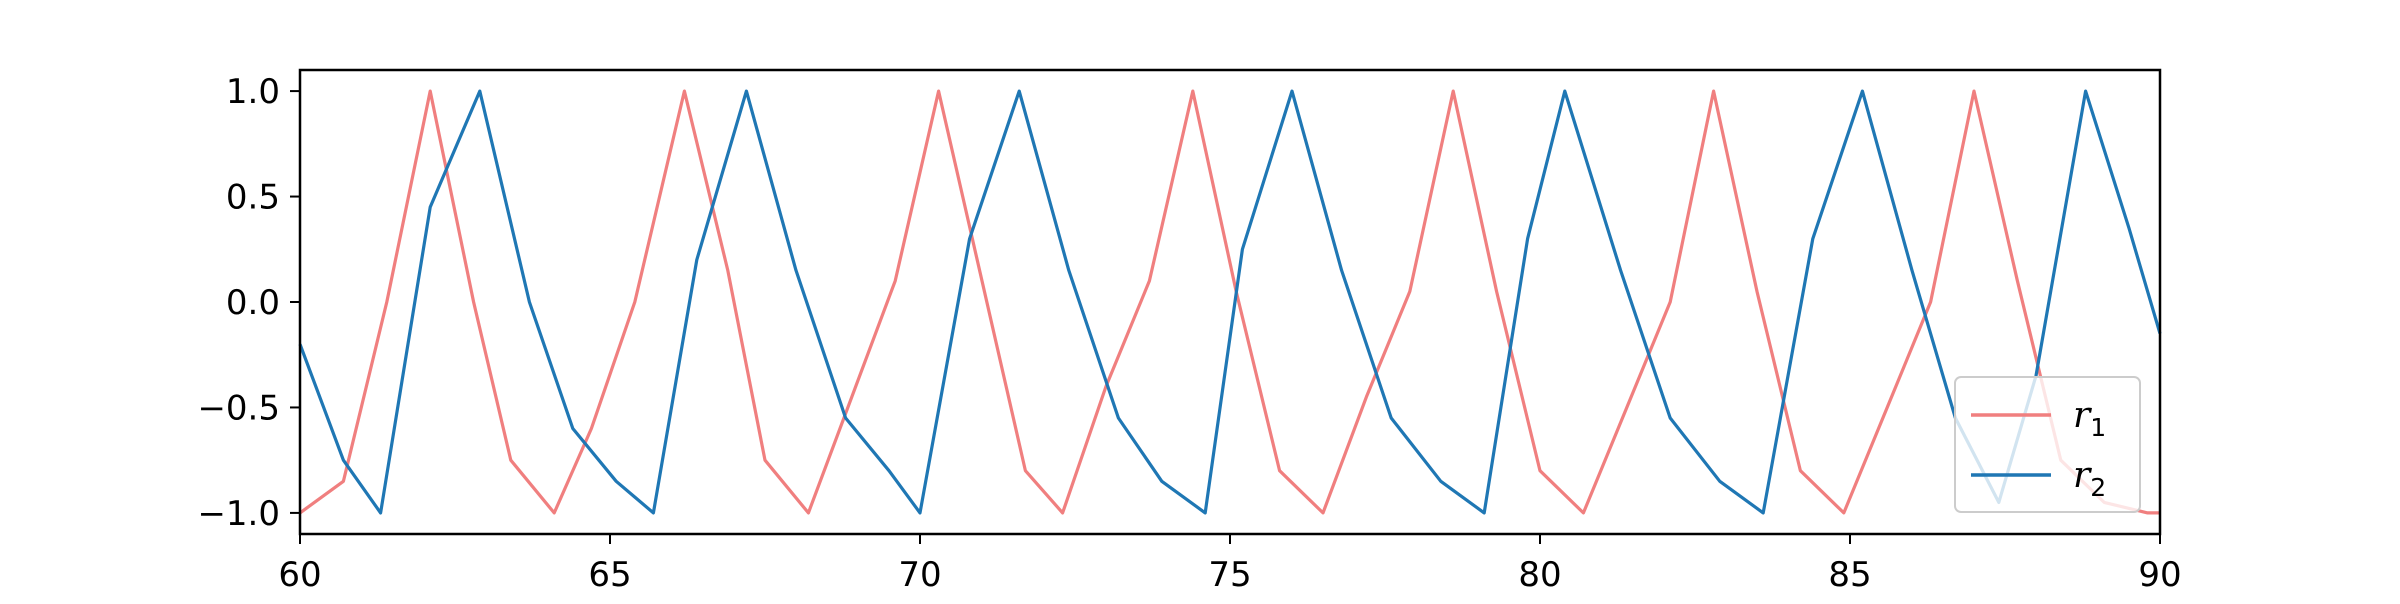  I want to click on legend-series-subscript: 1, so click(2098, 427).